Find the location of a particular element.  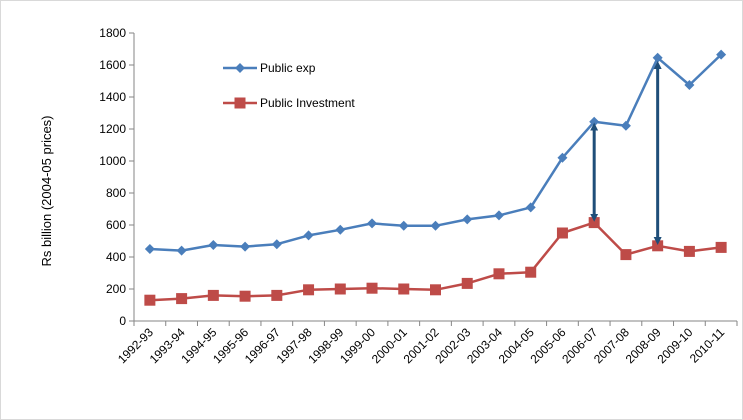

annotations-group is located at coordinates (626, 153).